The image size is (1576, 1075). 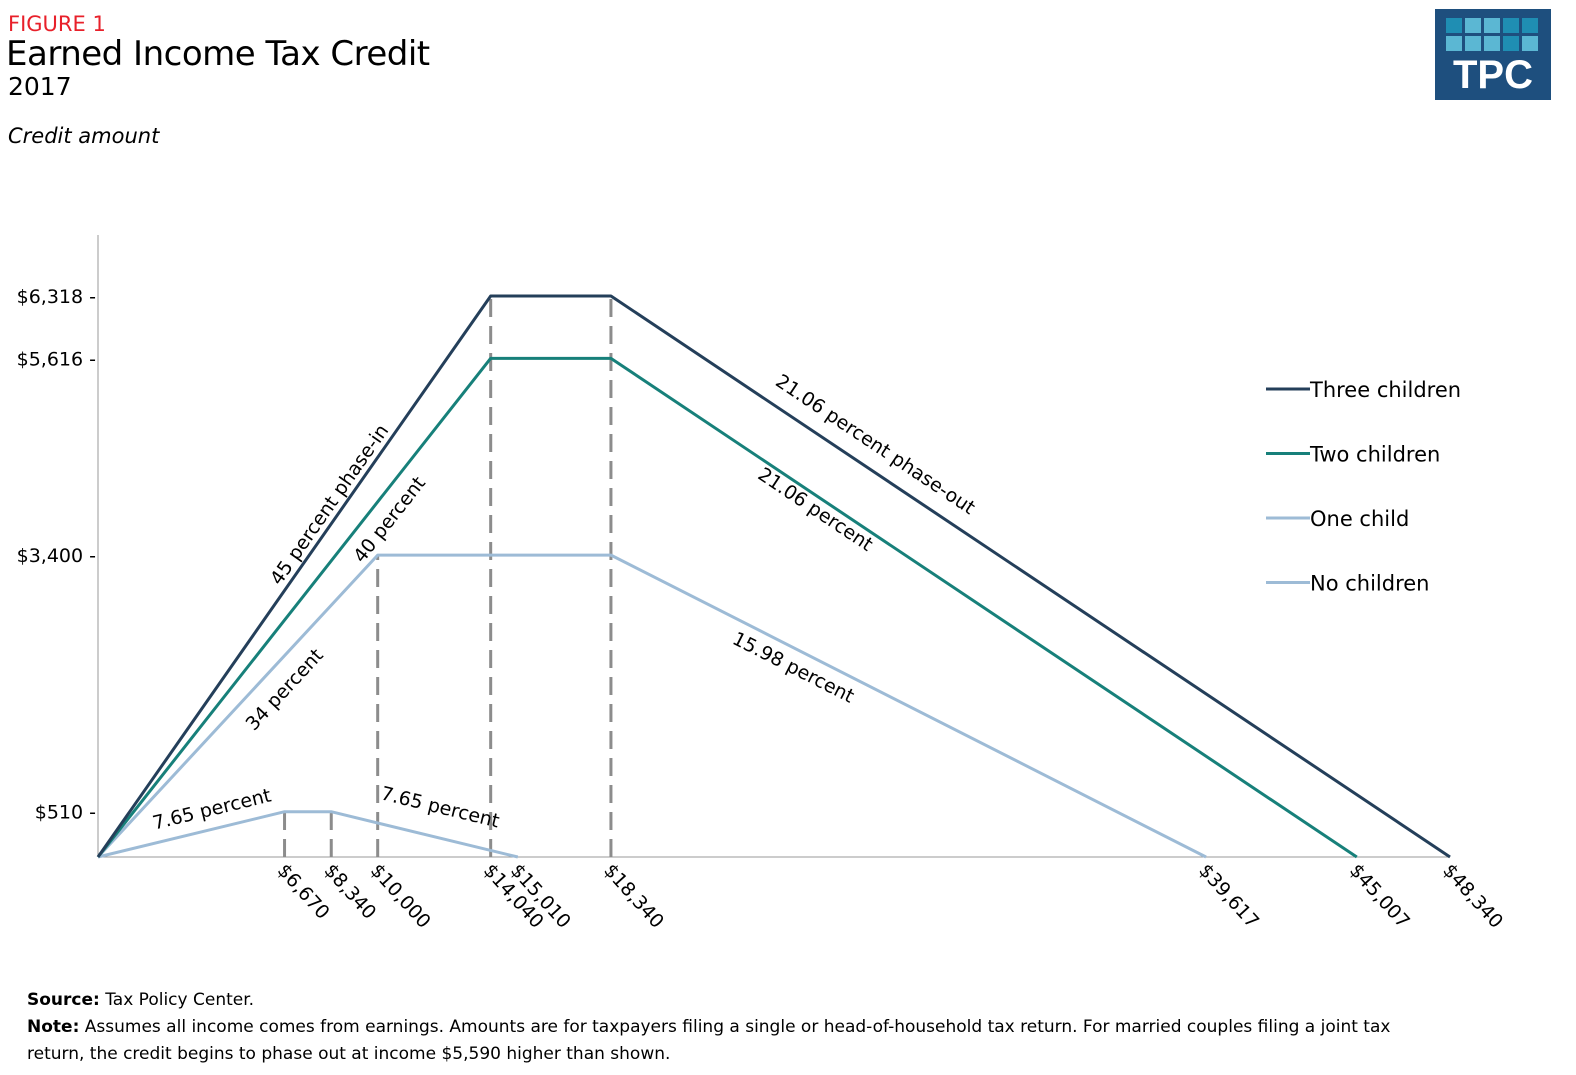 I want to click on x-tick-label: $39,617, so click(x=1228, y=896).